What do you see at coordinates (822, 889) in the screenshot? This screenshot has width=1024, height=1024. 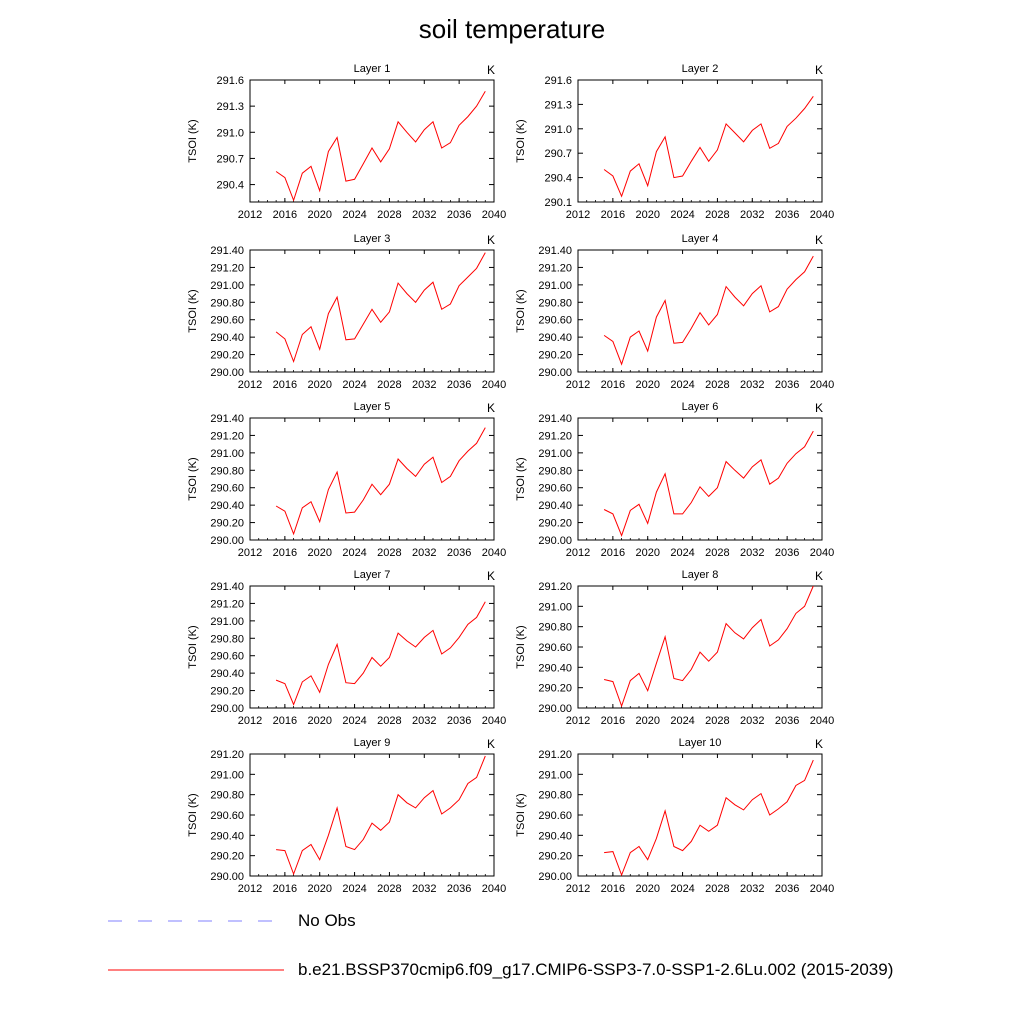 I see `x-tick-label-10: 2040` at bounding box center [822, 889].